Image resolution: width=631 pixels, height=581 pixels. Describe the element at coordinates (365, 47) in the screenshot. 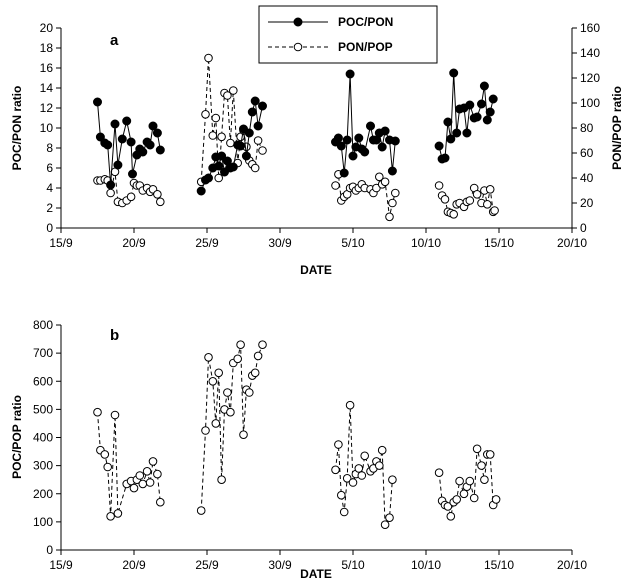

I see `legend-label-pon-pop: PON/POP` at that location.